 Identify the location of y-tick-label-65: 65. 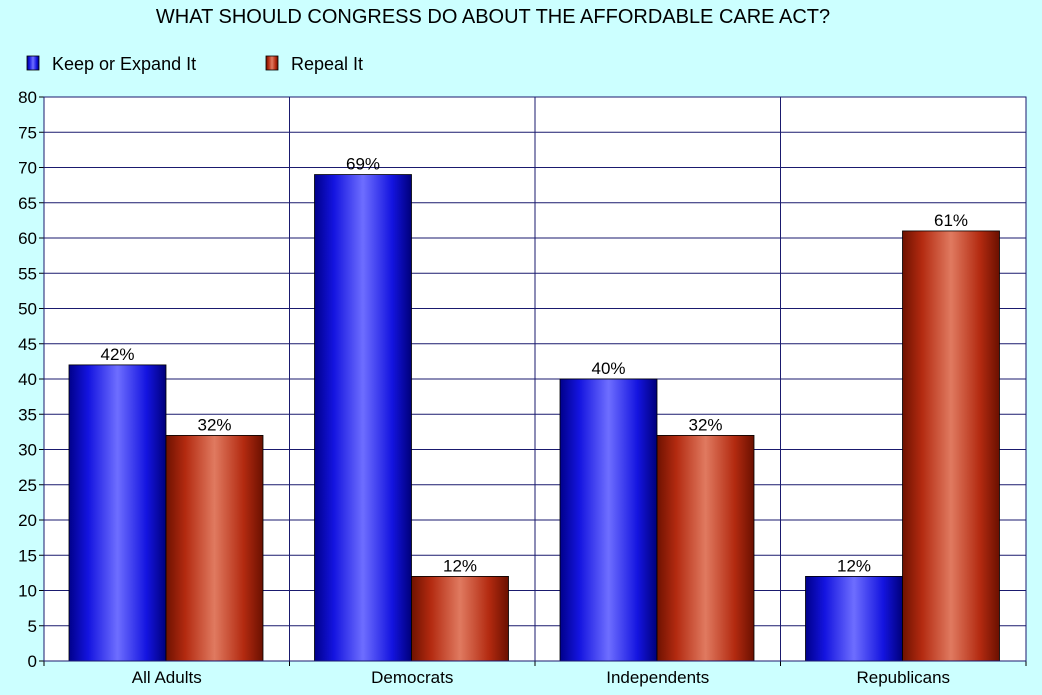
(27, 203).